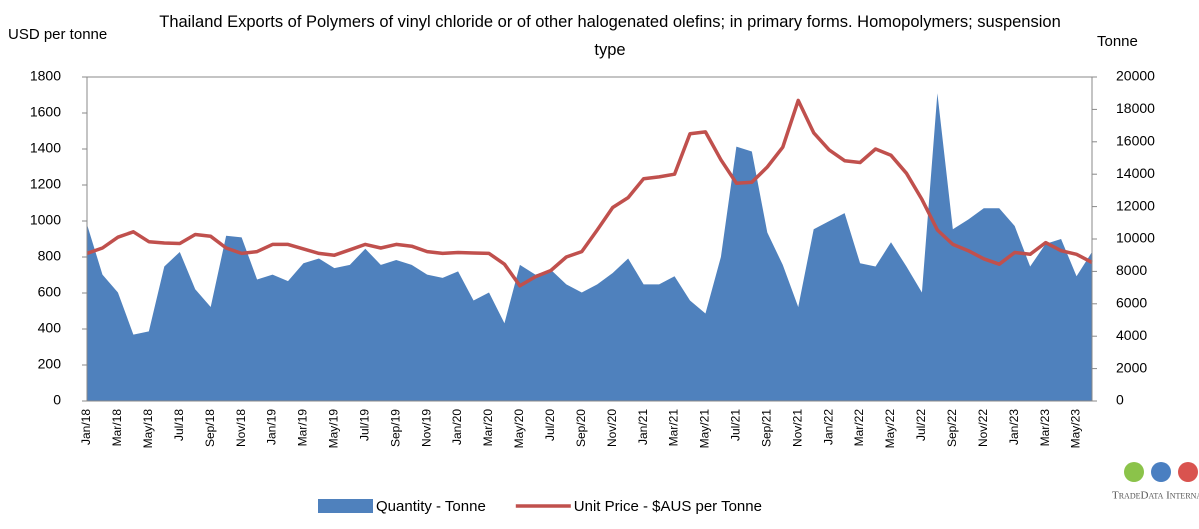  What do you see at coordinates (1131, 270) in the screenshot?
I see `y2-tick-label: 8000` at bounding box center [1131, 270].